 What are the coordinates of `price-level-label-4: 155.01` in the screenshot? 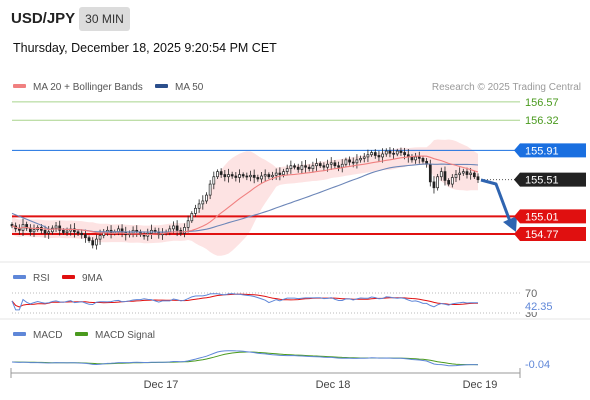 It's located at (542, 217).